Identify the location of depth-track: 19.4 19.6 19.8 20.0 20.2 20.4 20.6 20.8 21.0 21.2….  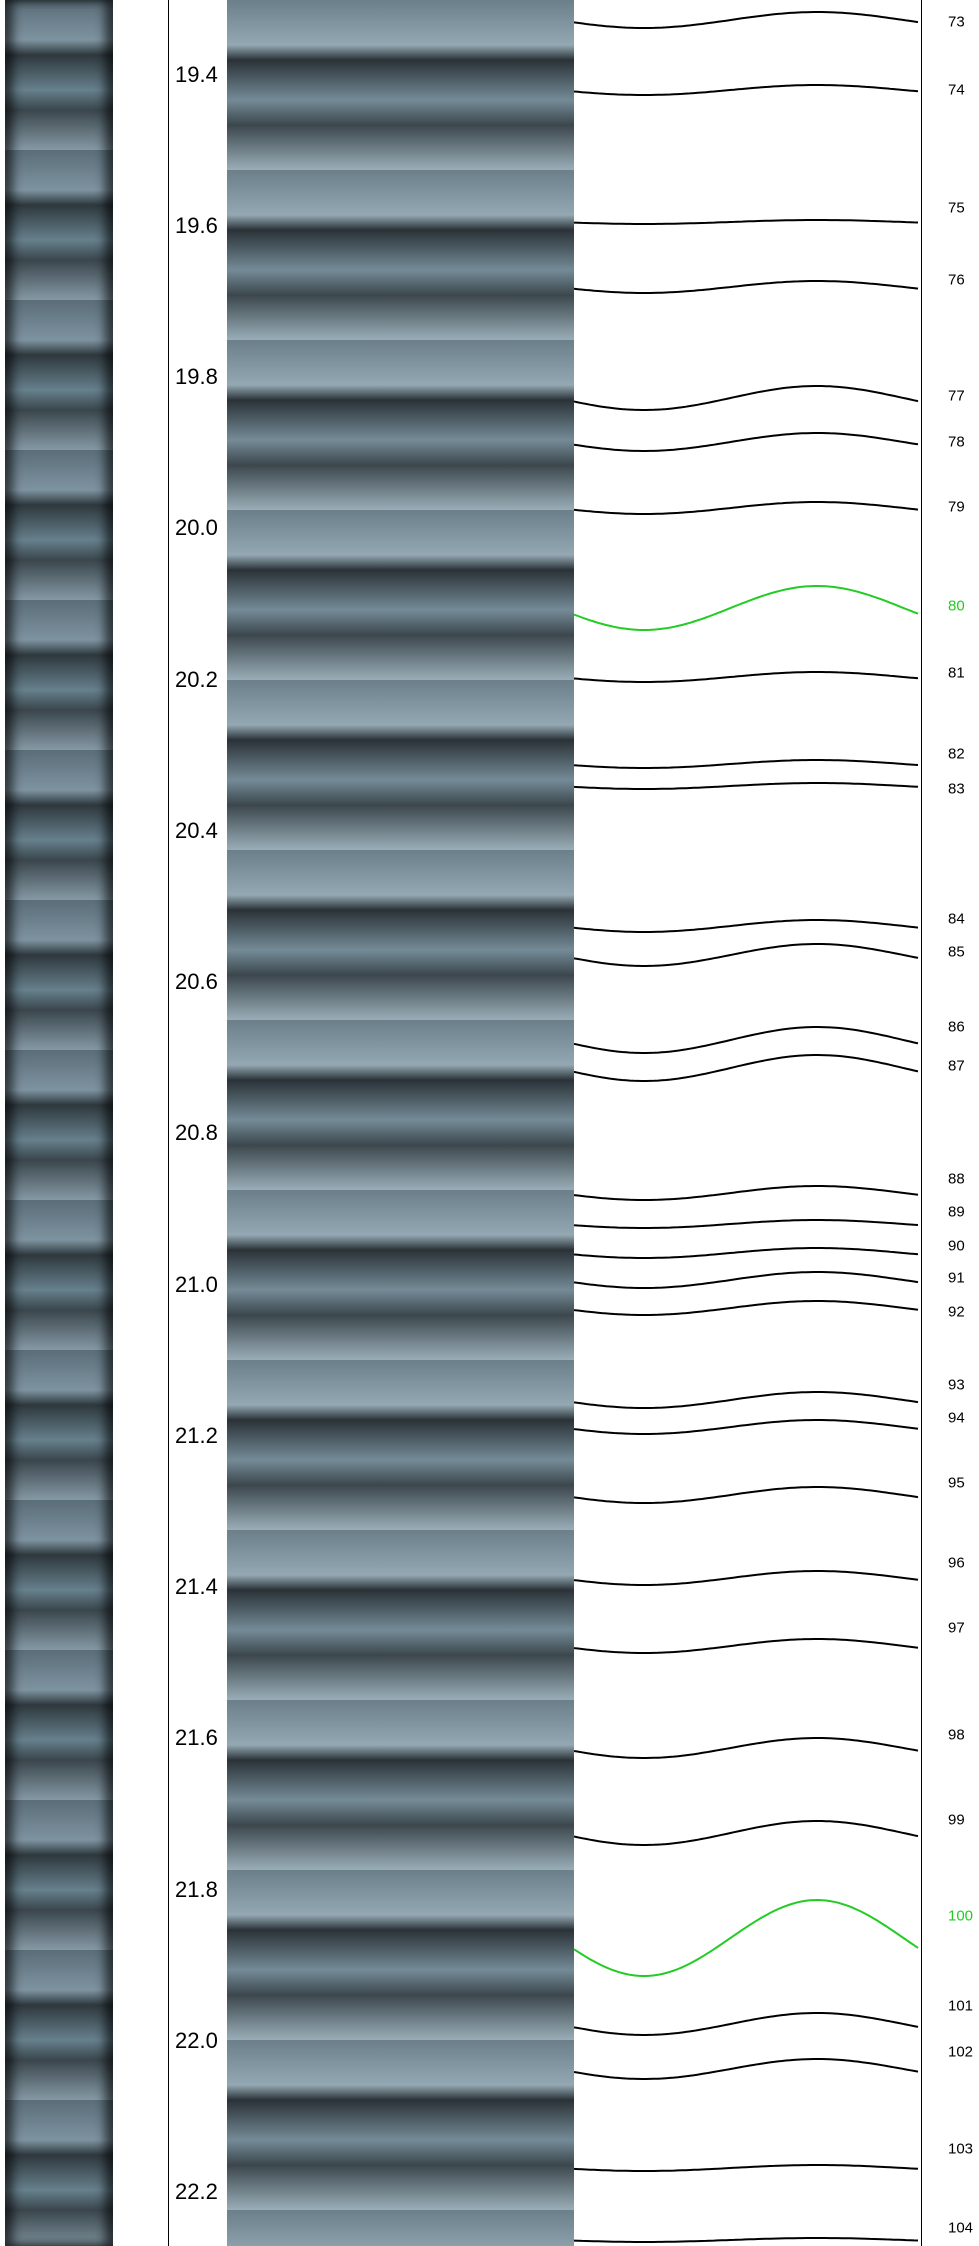
(198, 1123).